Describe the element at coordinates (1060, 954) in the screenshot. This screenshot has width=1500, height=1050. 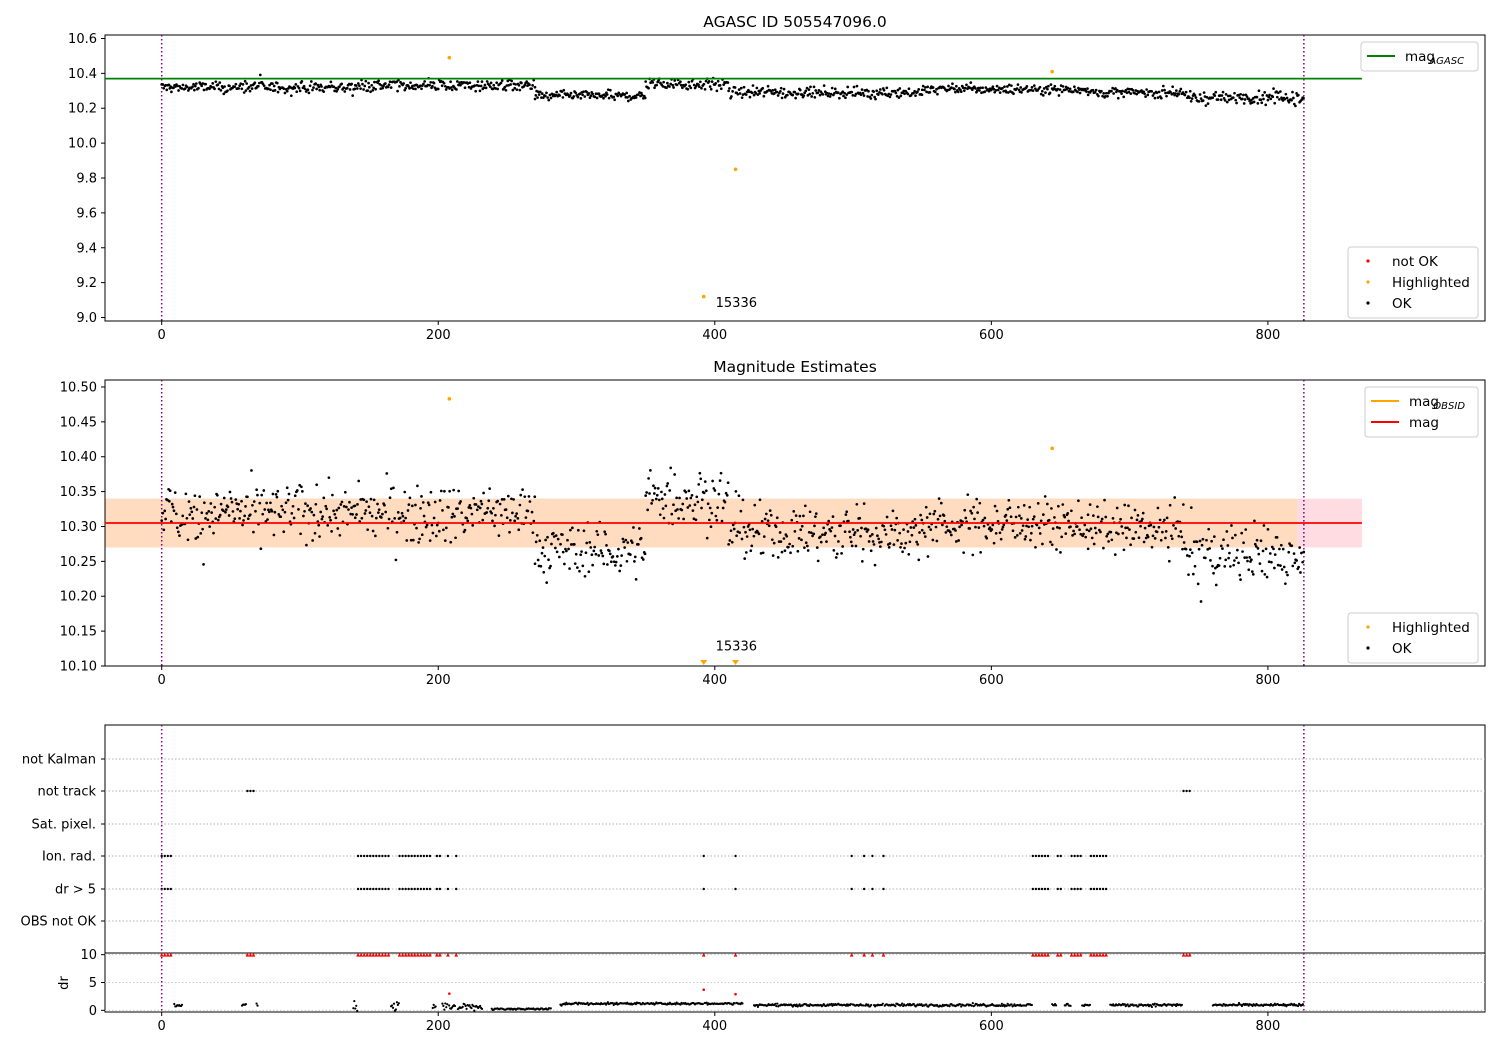
I see `dr-clipped-marker` at that location.